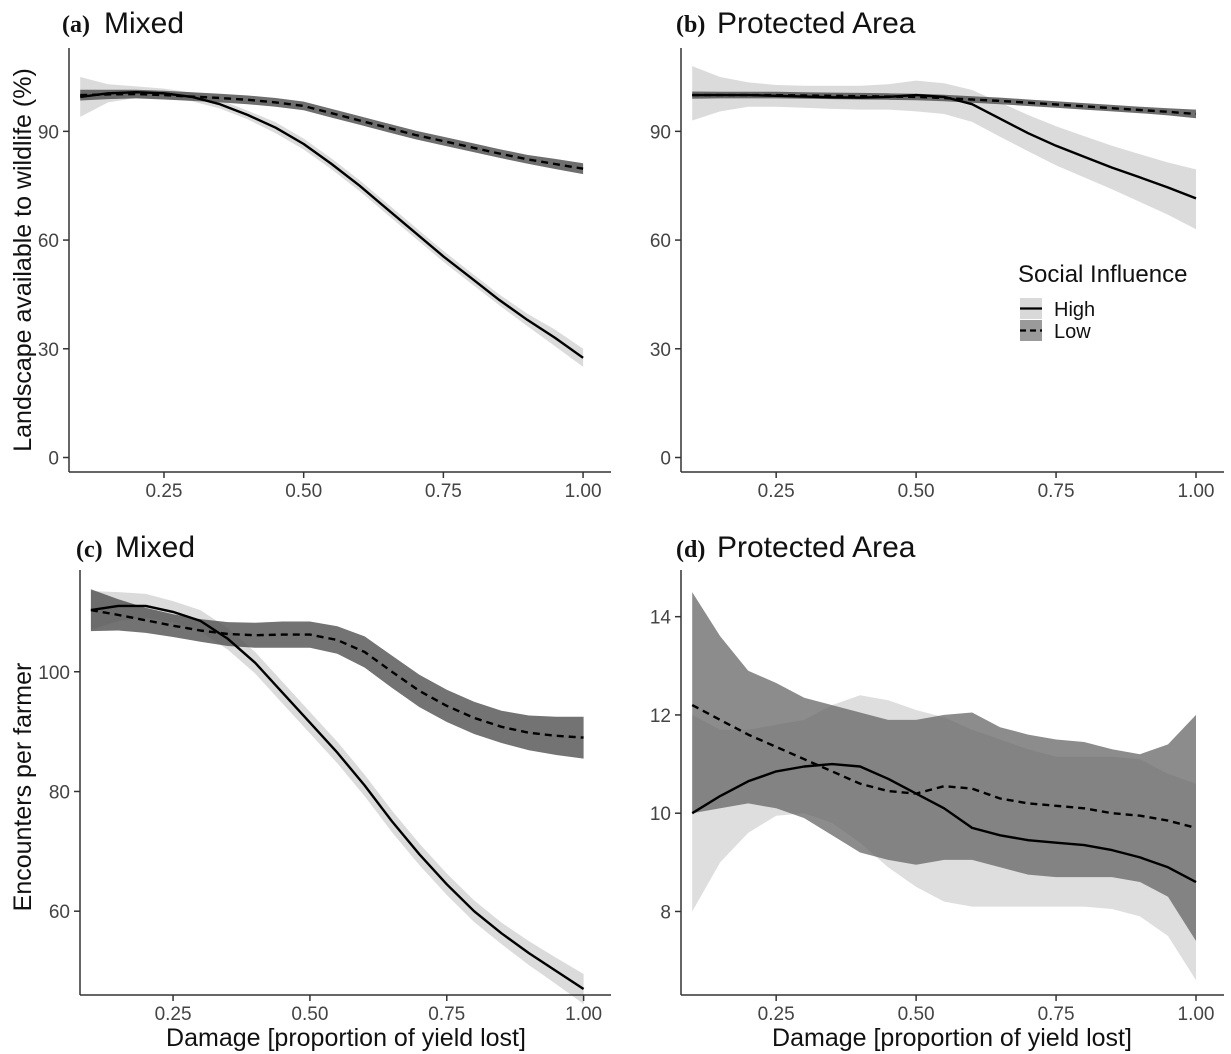 The height and width of the screenshot is (1054, 1231). I want to click on panel-a-x-tick-label: 0.75, so click(443, 491).